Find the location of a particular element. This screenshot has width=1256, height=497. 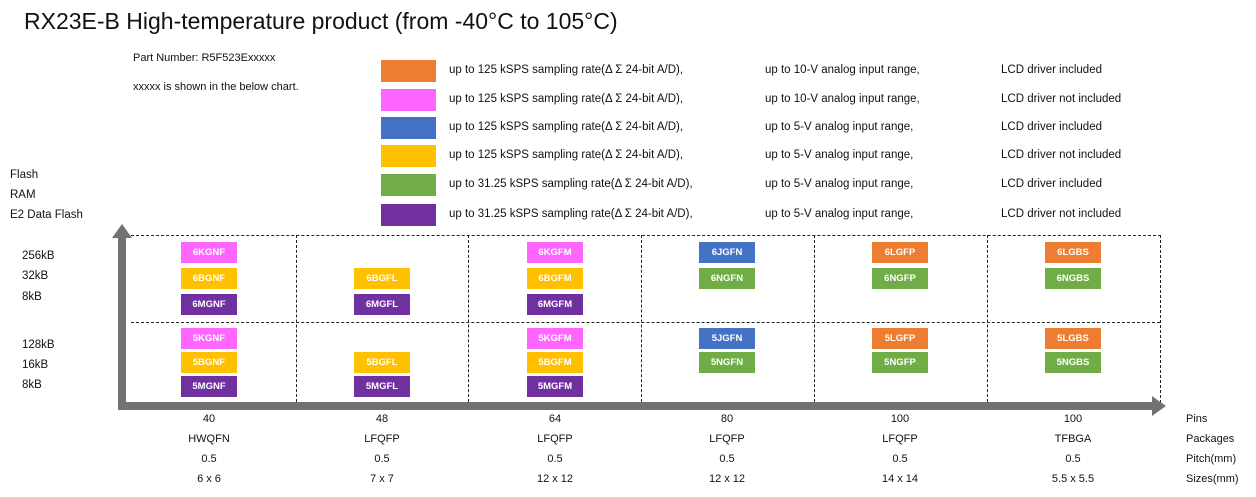

product-chip: 5BGFM is located at coordinates (555, 362).